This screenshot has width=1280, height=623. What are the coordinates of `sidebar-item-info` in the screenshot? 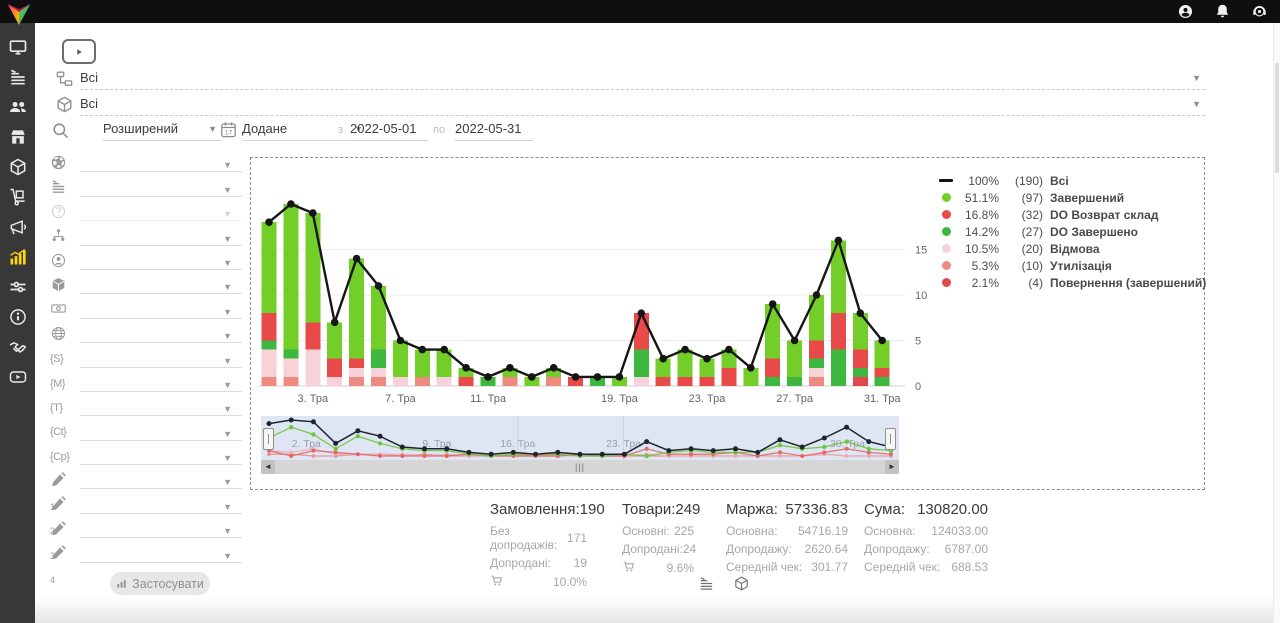 It's located at (18, 317).